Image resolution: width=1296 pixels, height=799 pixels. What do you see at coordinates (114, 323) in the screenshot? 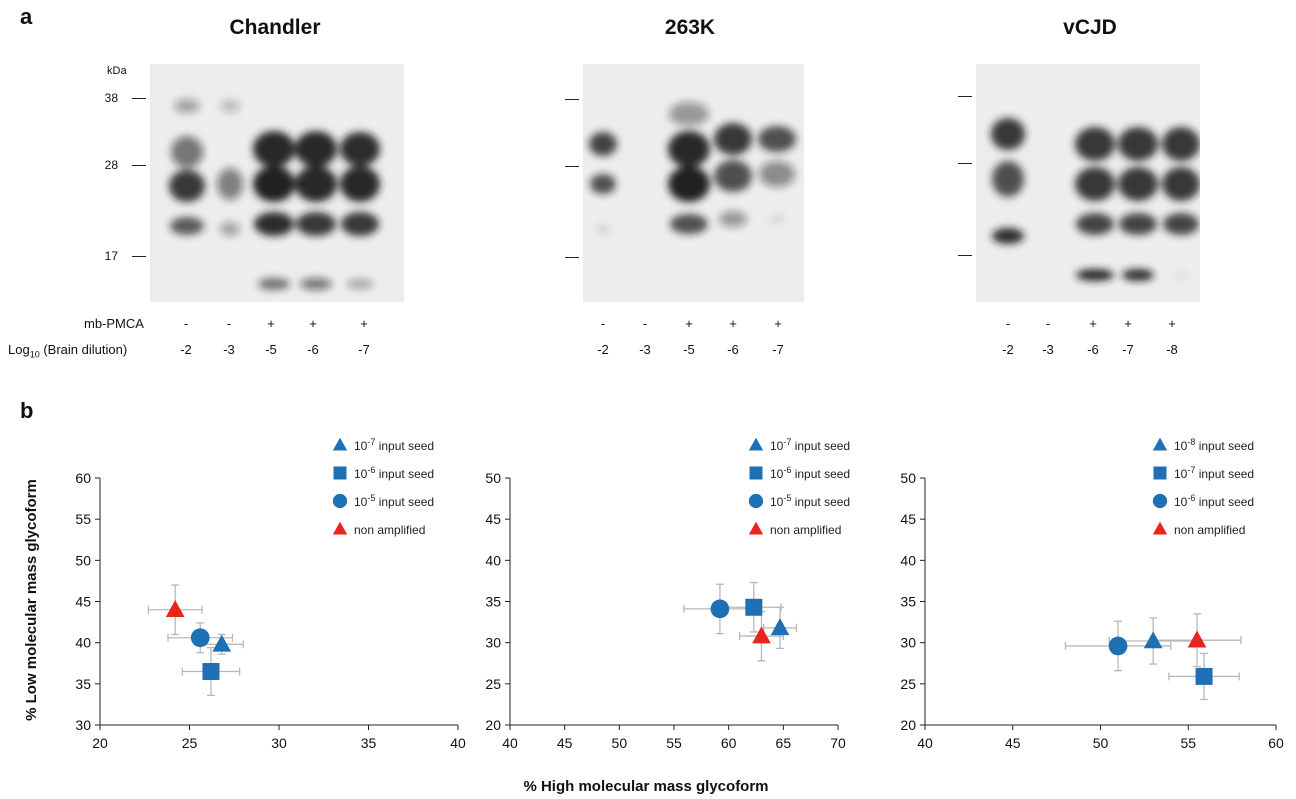
I see `pmca-row-label: mb-PMCA` at bounding box center [114, 323].